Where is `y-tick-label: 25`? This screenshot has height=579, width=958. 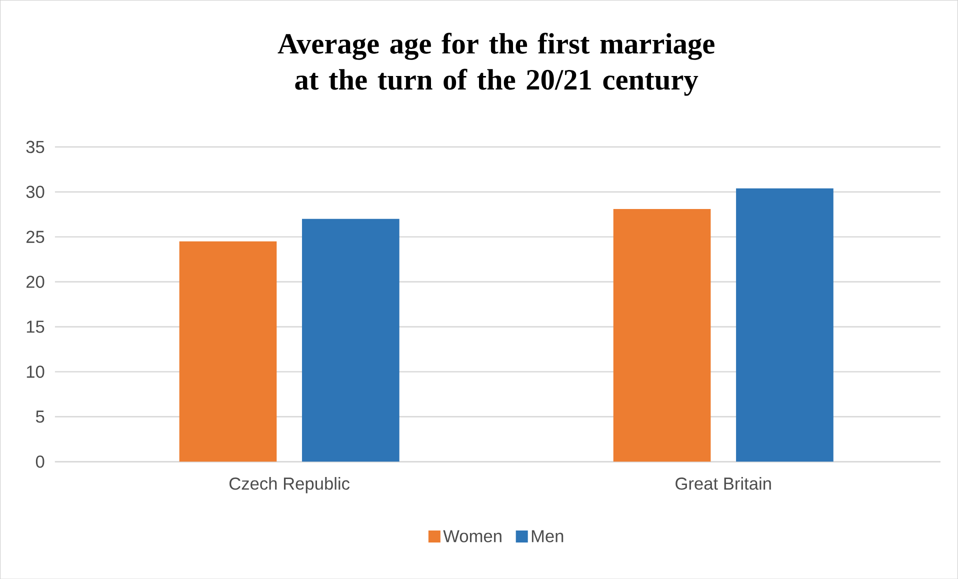 y-tick-label: 25 is located at coordinates (35, 236).